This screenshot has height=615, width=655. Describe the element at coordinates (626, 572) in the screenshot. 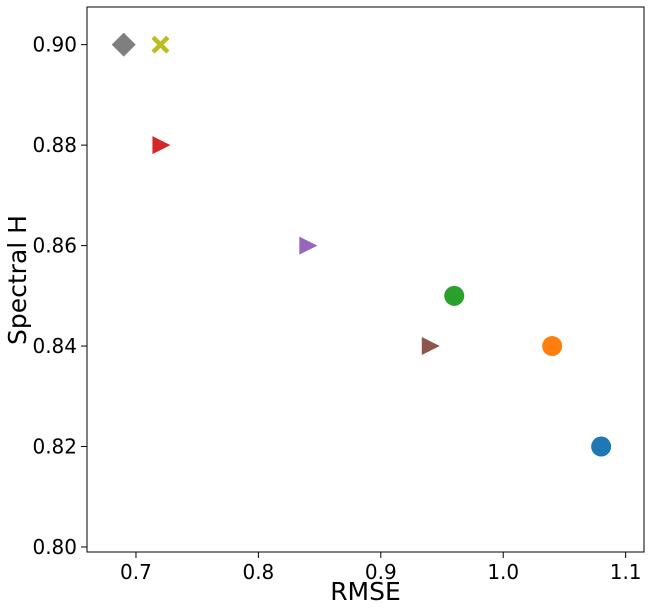

I see `x-tick-label: 1.1` at that location.